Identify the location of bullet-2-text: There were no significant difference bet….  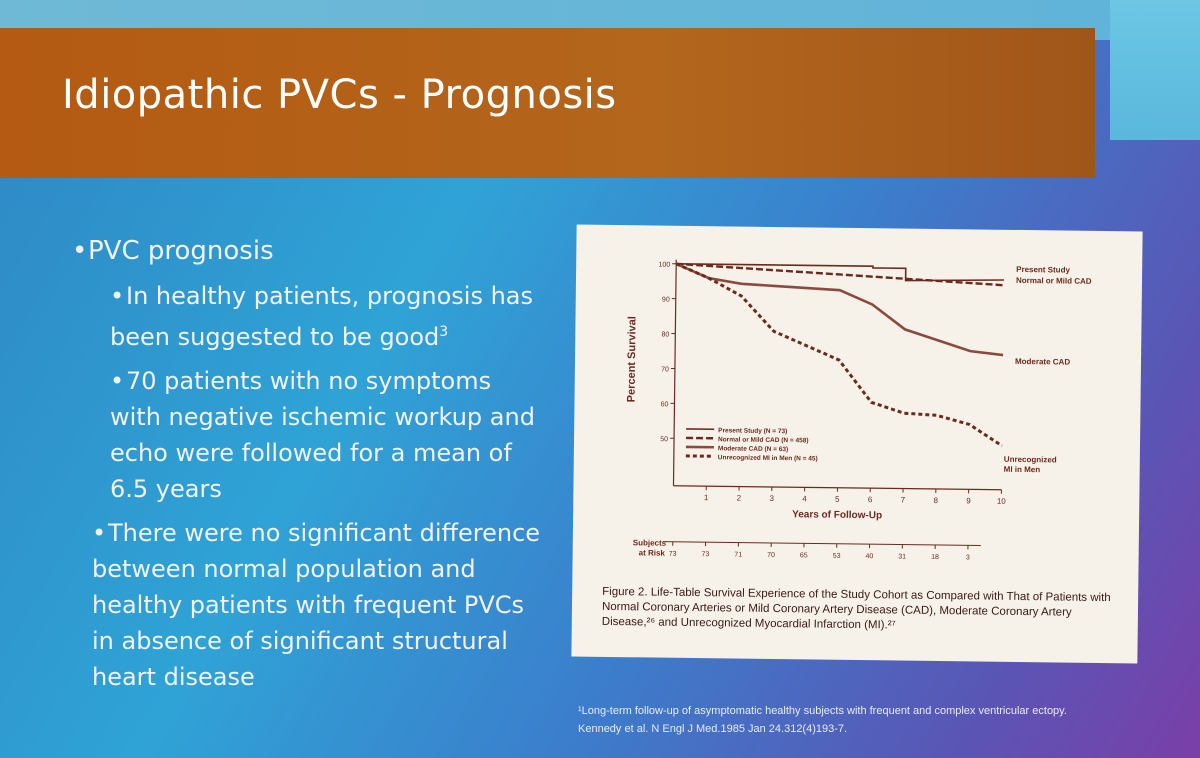
(316, 605).